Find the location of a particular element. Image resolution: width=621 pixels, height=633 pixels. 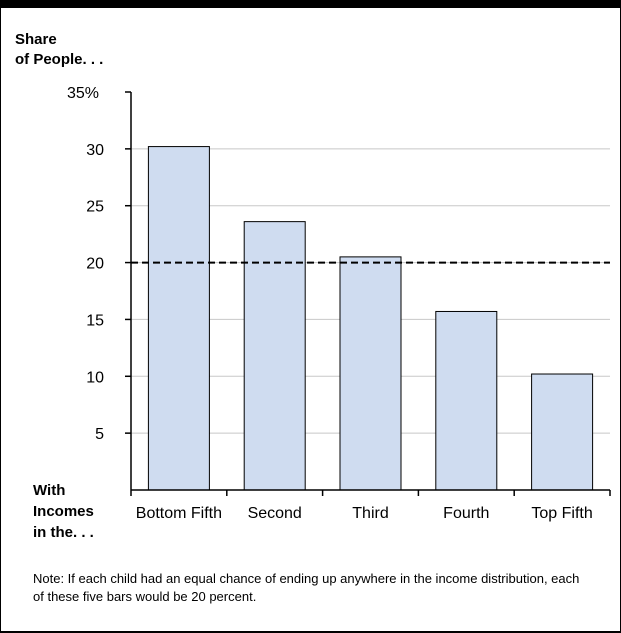

bar-top-fifth is located at coordinates (562, 432).